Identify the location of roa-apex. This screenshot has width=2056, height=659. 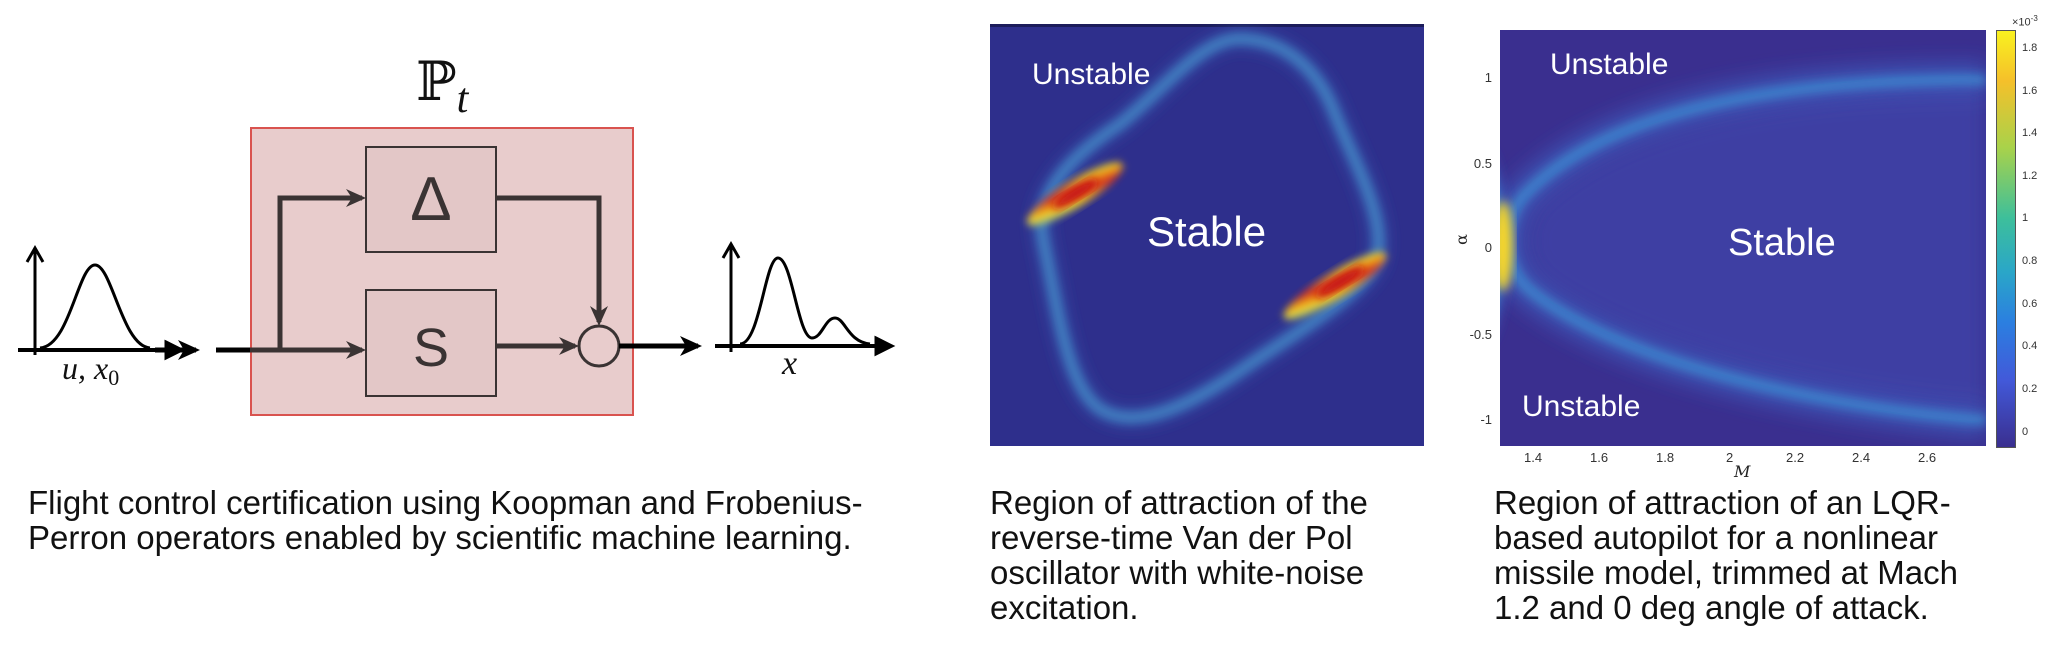
(1522, 246).